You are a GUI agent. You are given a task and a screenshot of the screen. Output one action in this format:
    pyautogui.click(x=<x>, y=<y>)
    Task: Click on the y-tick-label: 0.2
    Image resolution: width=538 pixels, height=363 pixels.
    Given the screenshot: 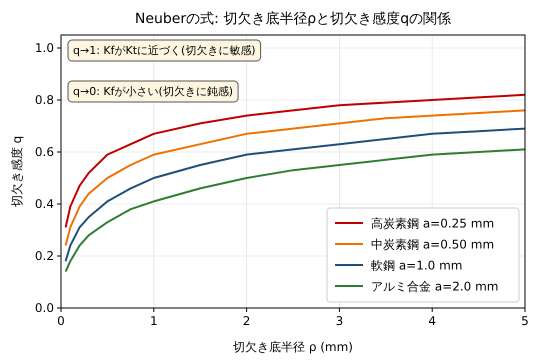 What is the action you would take?
    pyautogui.click(x=44, y=256)
    